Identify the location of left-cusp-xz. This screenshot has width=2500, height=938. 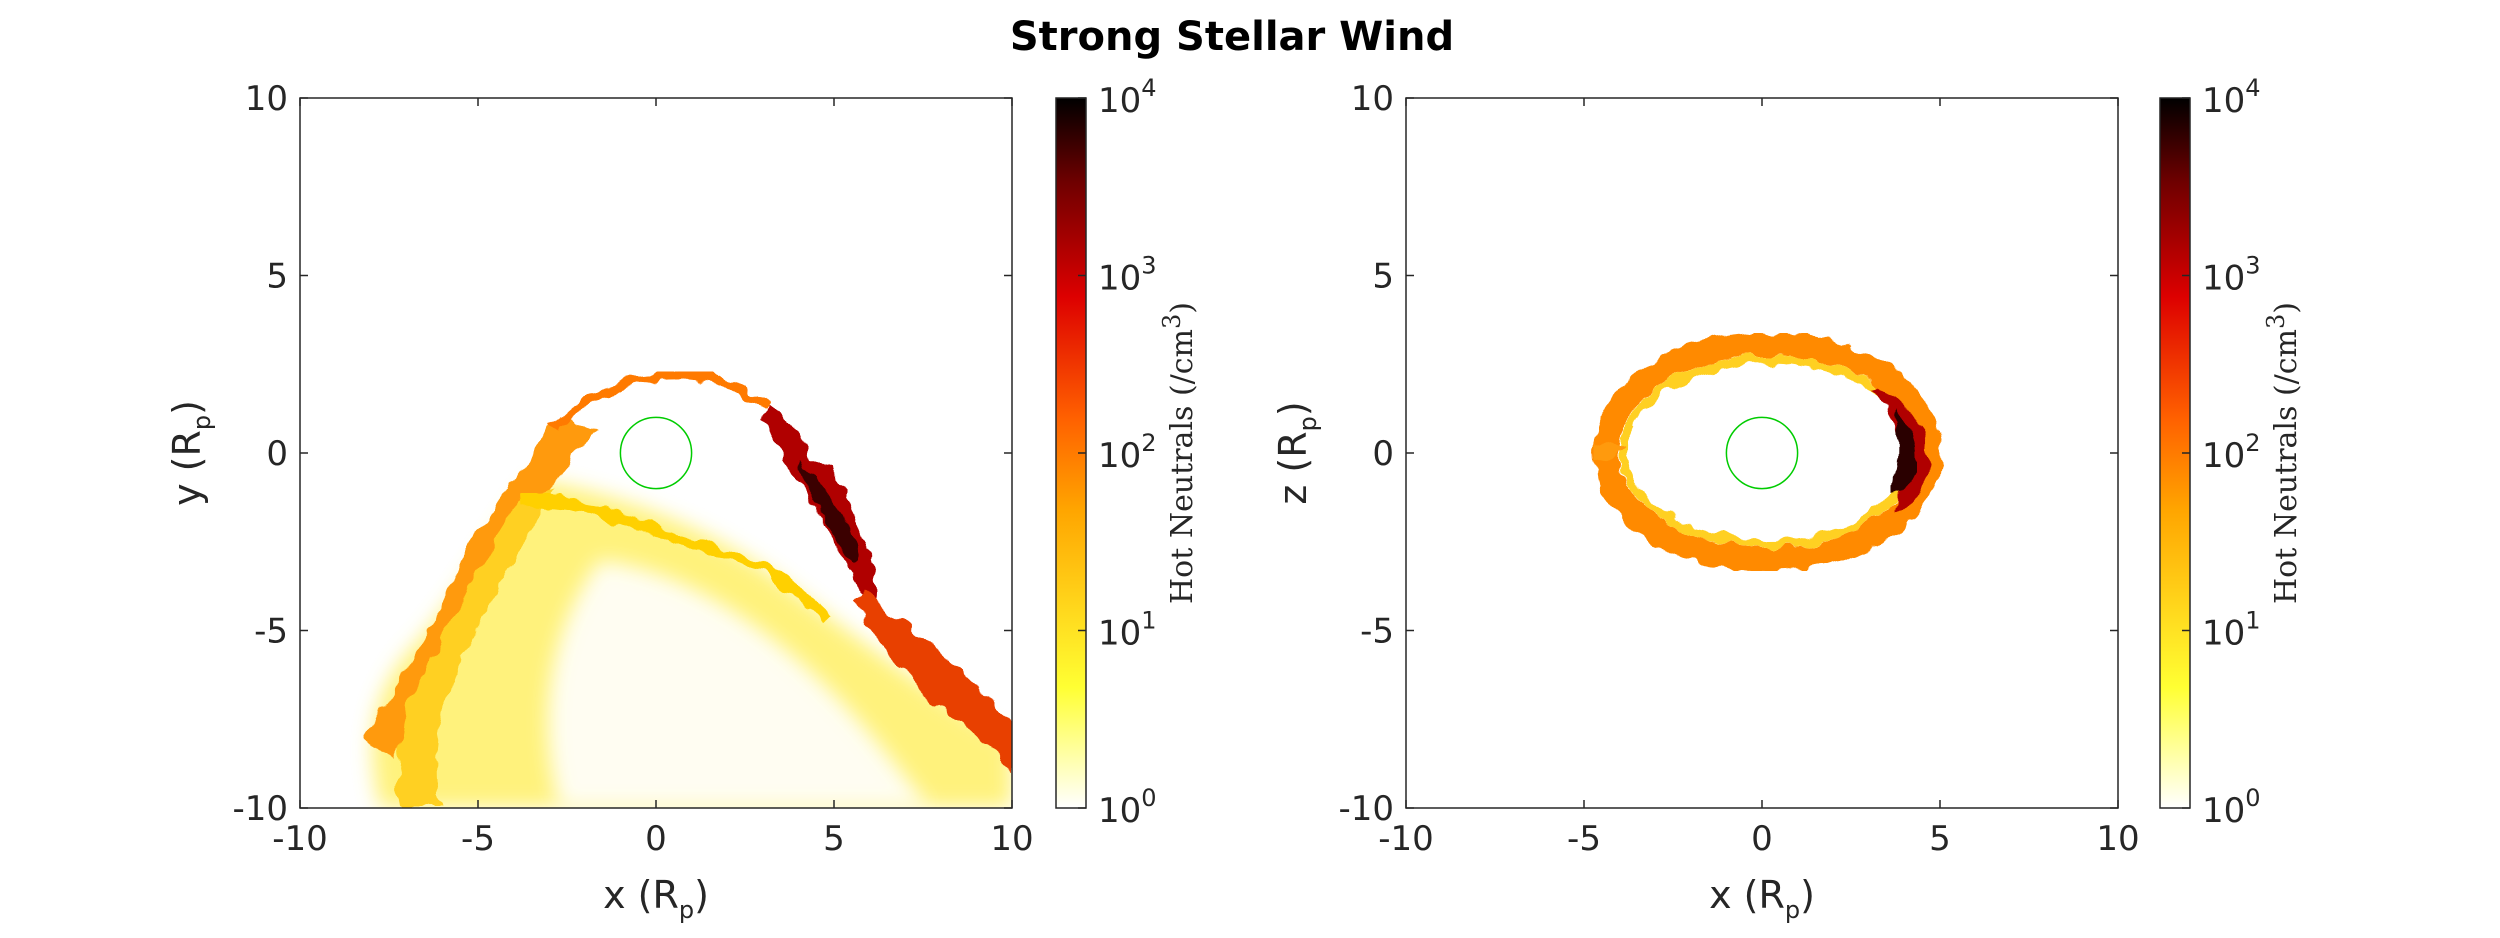
(1610, 451).